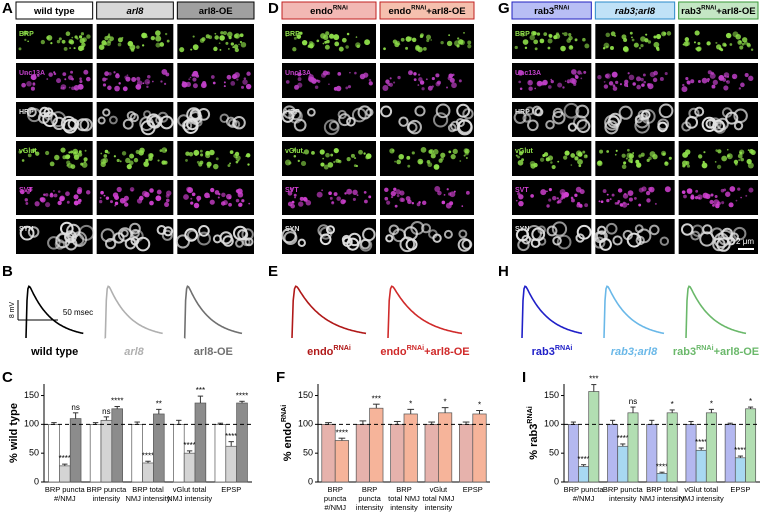 The image size is (763, 524). Describe the element at coordinates (369, 489) in the screenshot. I see `x-tick-label: BRP` at that location.